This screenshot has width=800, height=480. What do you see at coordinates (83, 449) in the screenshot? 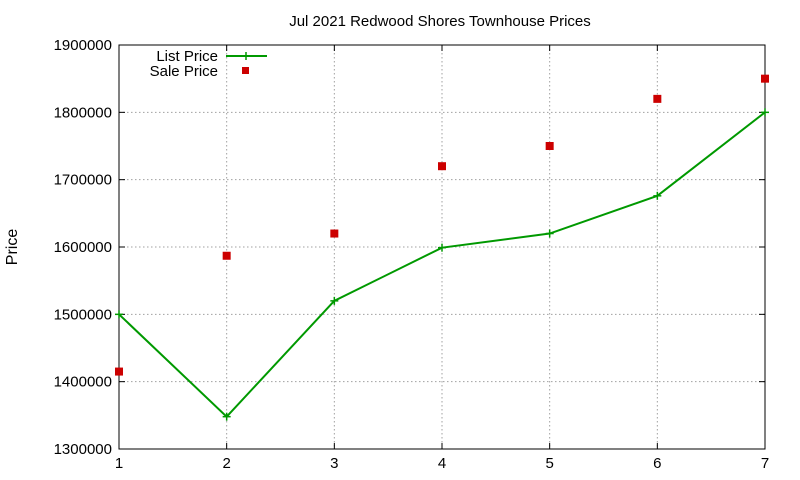
I see `y-tick-label: 1300000` at bounding box center [83, 449].